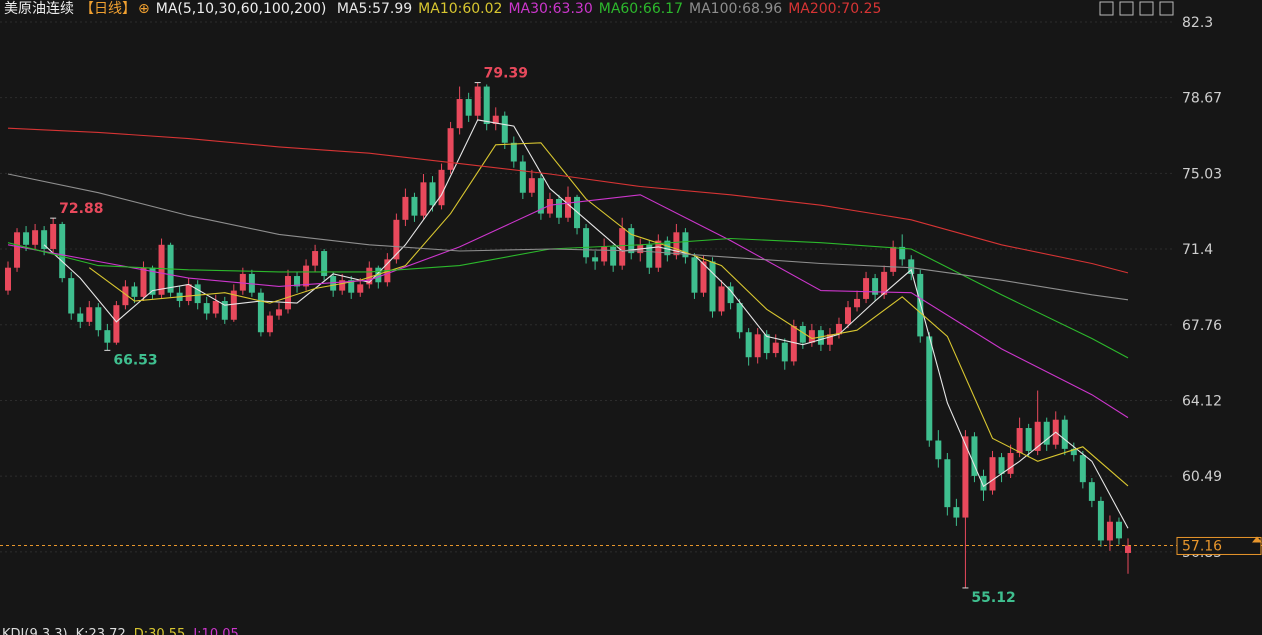  Describe the element at coordinates (81, 209) in the screenshot. I see `annotation-label: 72.88` at that location.